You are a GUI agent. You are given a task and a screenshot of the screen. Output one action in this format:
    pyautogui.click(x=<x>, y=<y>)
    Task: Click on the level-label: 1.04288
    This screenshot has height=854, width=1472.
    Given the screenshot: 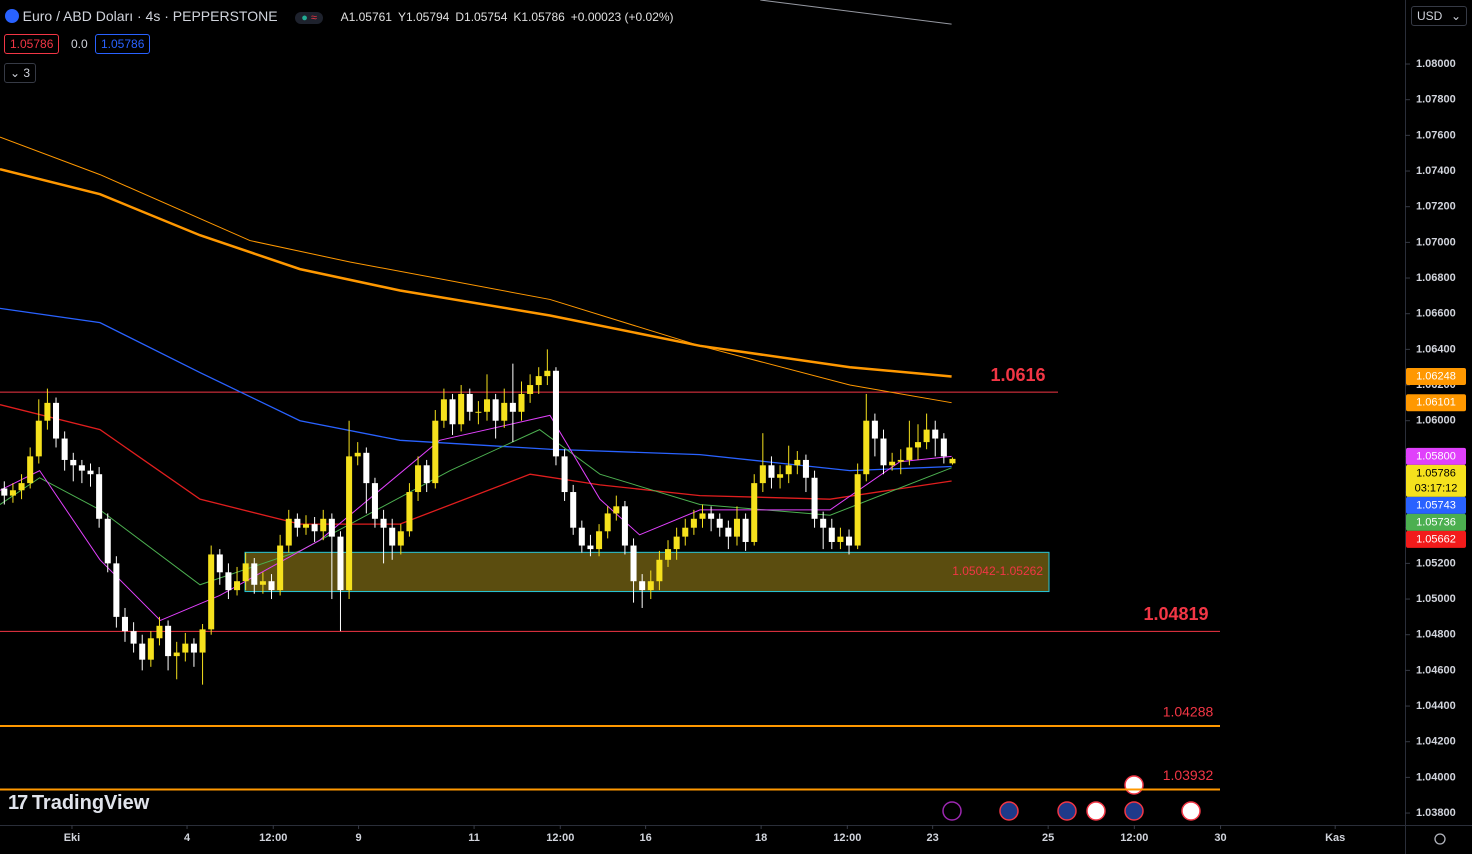 What is the action you would take?
    pyautogui.click(x=1188, y=712)
    